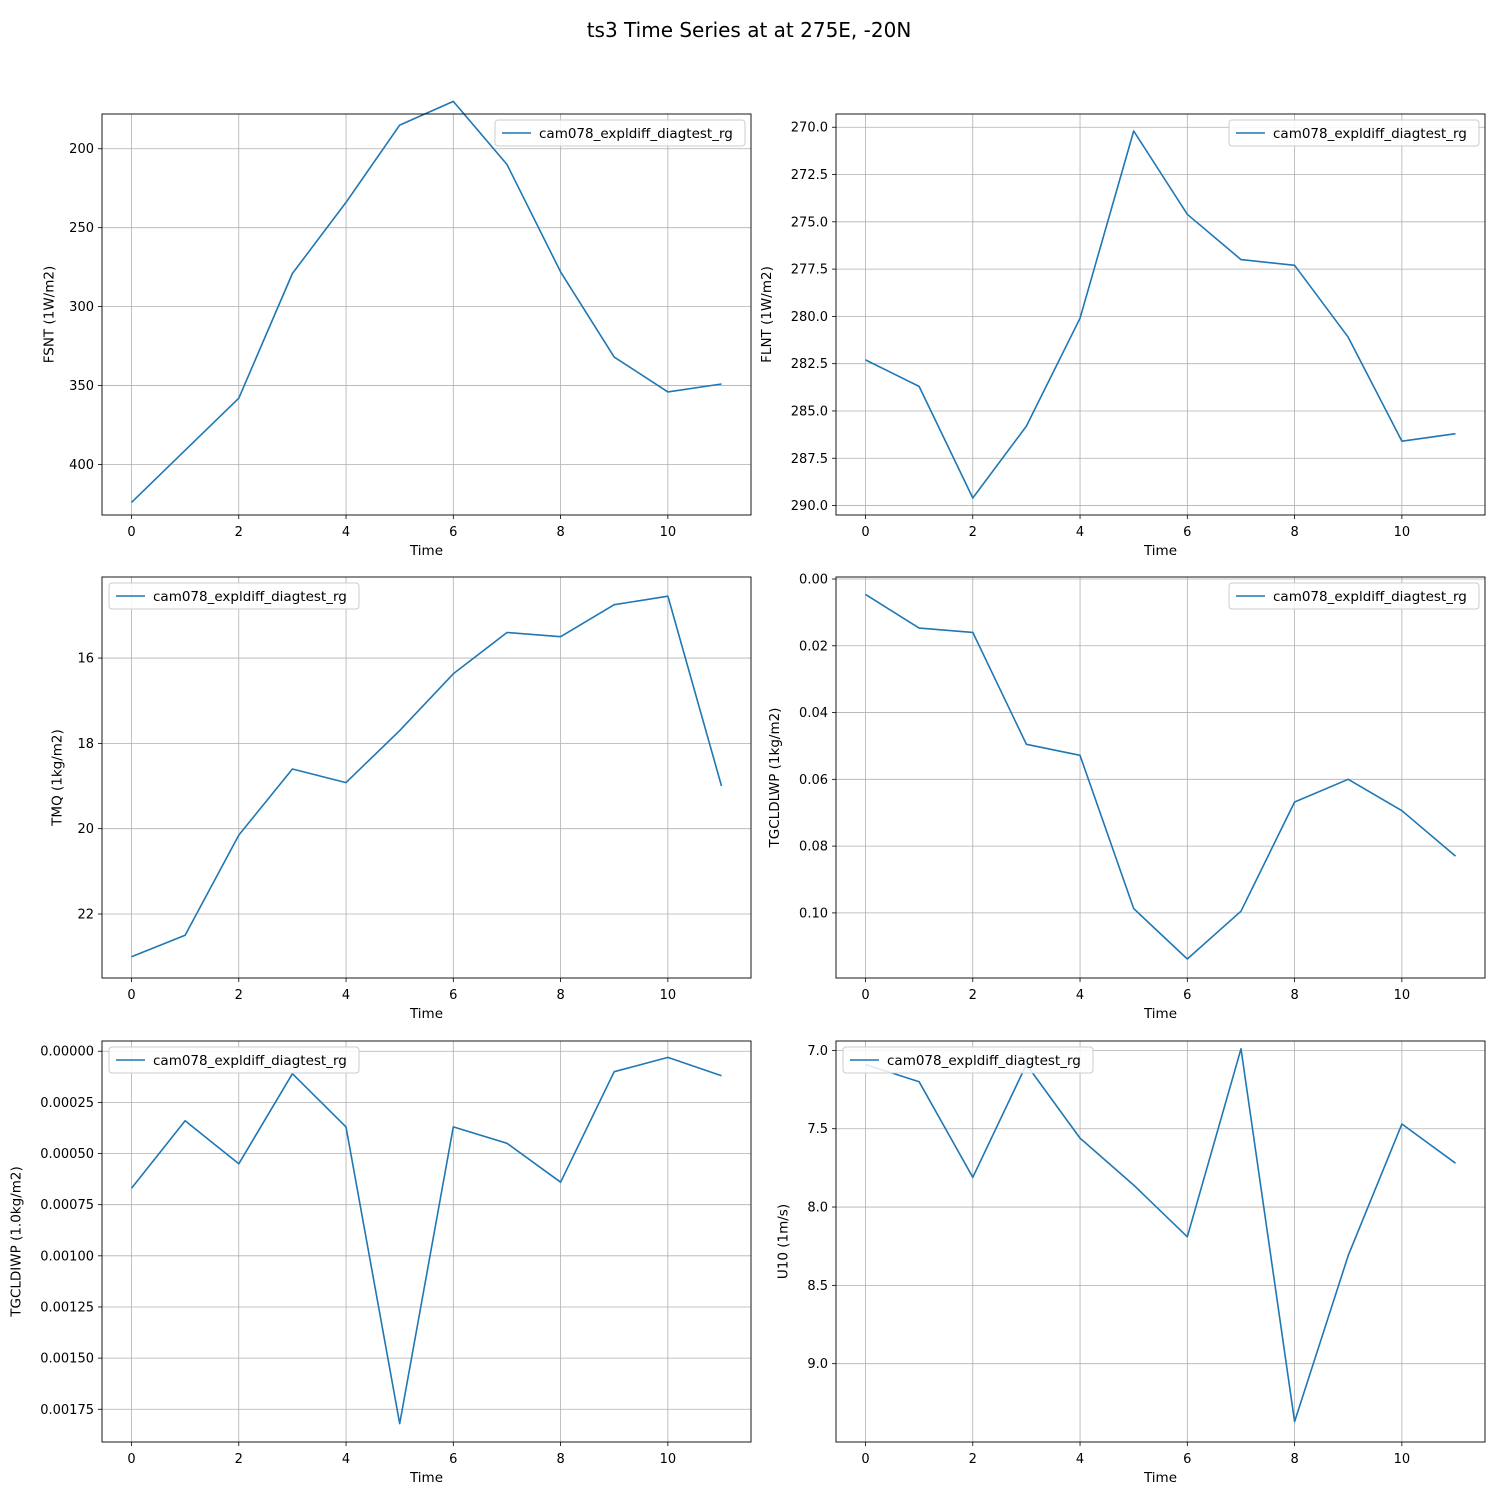 This screenshot has height=1500, width=1500. Describe the element at coordinates (67, 1154) in the screenshot. I see `y-tick-label: 0.00050` at that location.